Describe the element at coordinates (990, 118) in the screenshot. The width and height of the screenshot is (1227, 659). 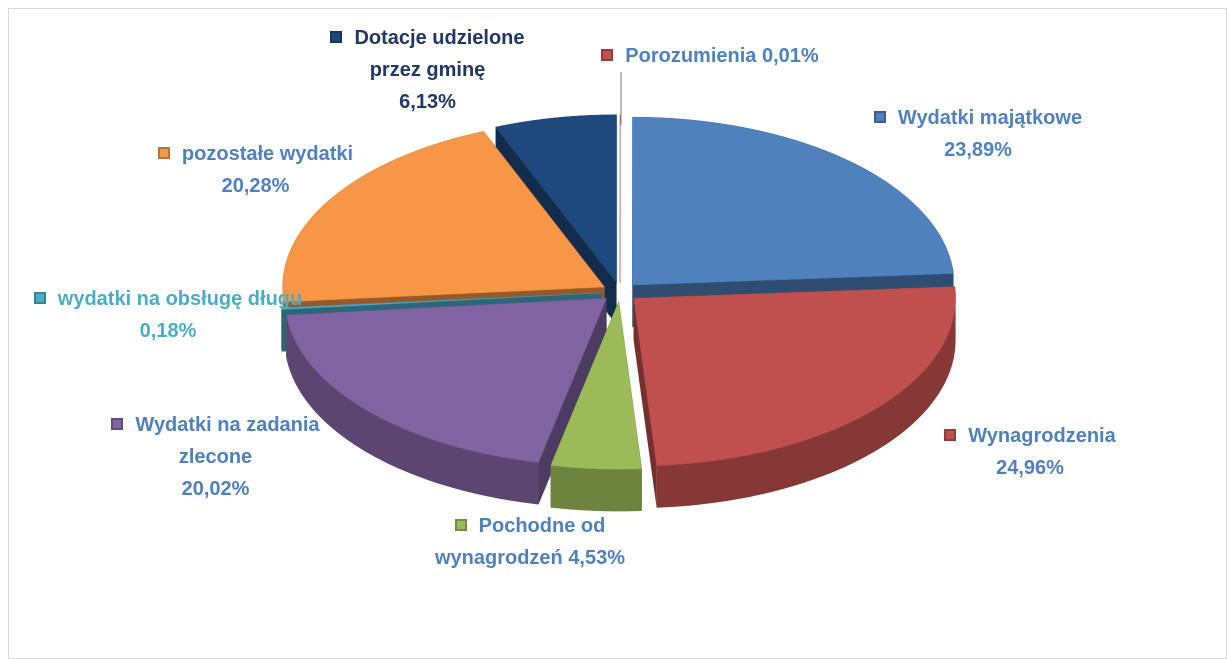
I see `label-name: Wydatki majątkowe` at that location.